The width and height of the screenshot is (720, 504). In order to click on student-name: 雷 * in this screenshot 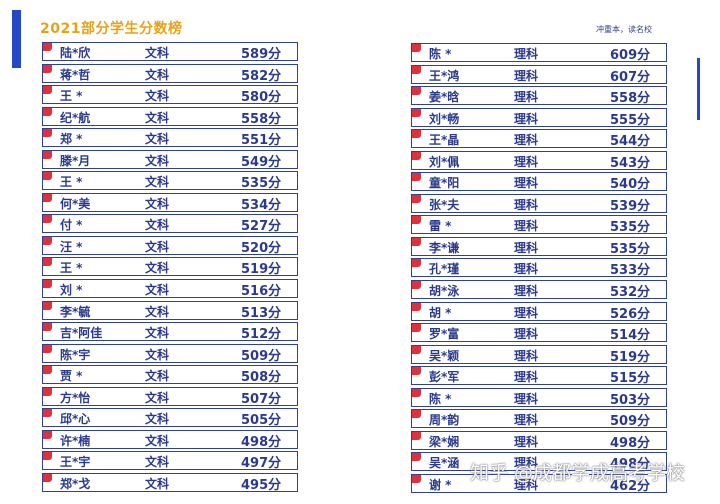, I will do `click(440, 226)`.